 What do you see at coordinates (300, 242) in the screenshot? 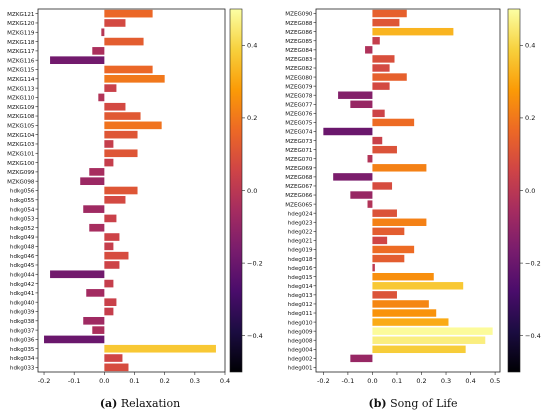
I see `y-tick-label: hdeg021` at bounding box center [300, 242].